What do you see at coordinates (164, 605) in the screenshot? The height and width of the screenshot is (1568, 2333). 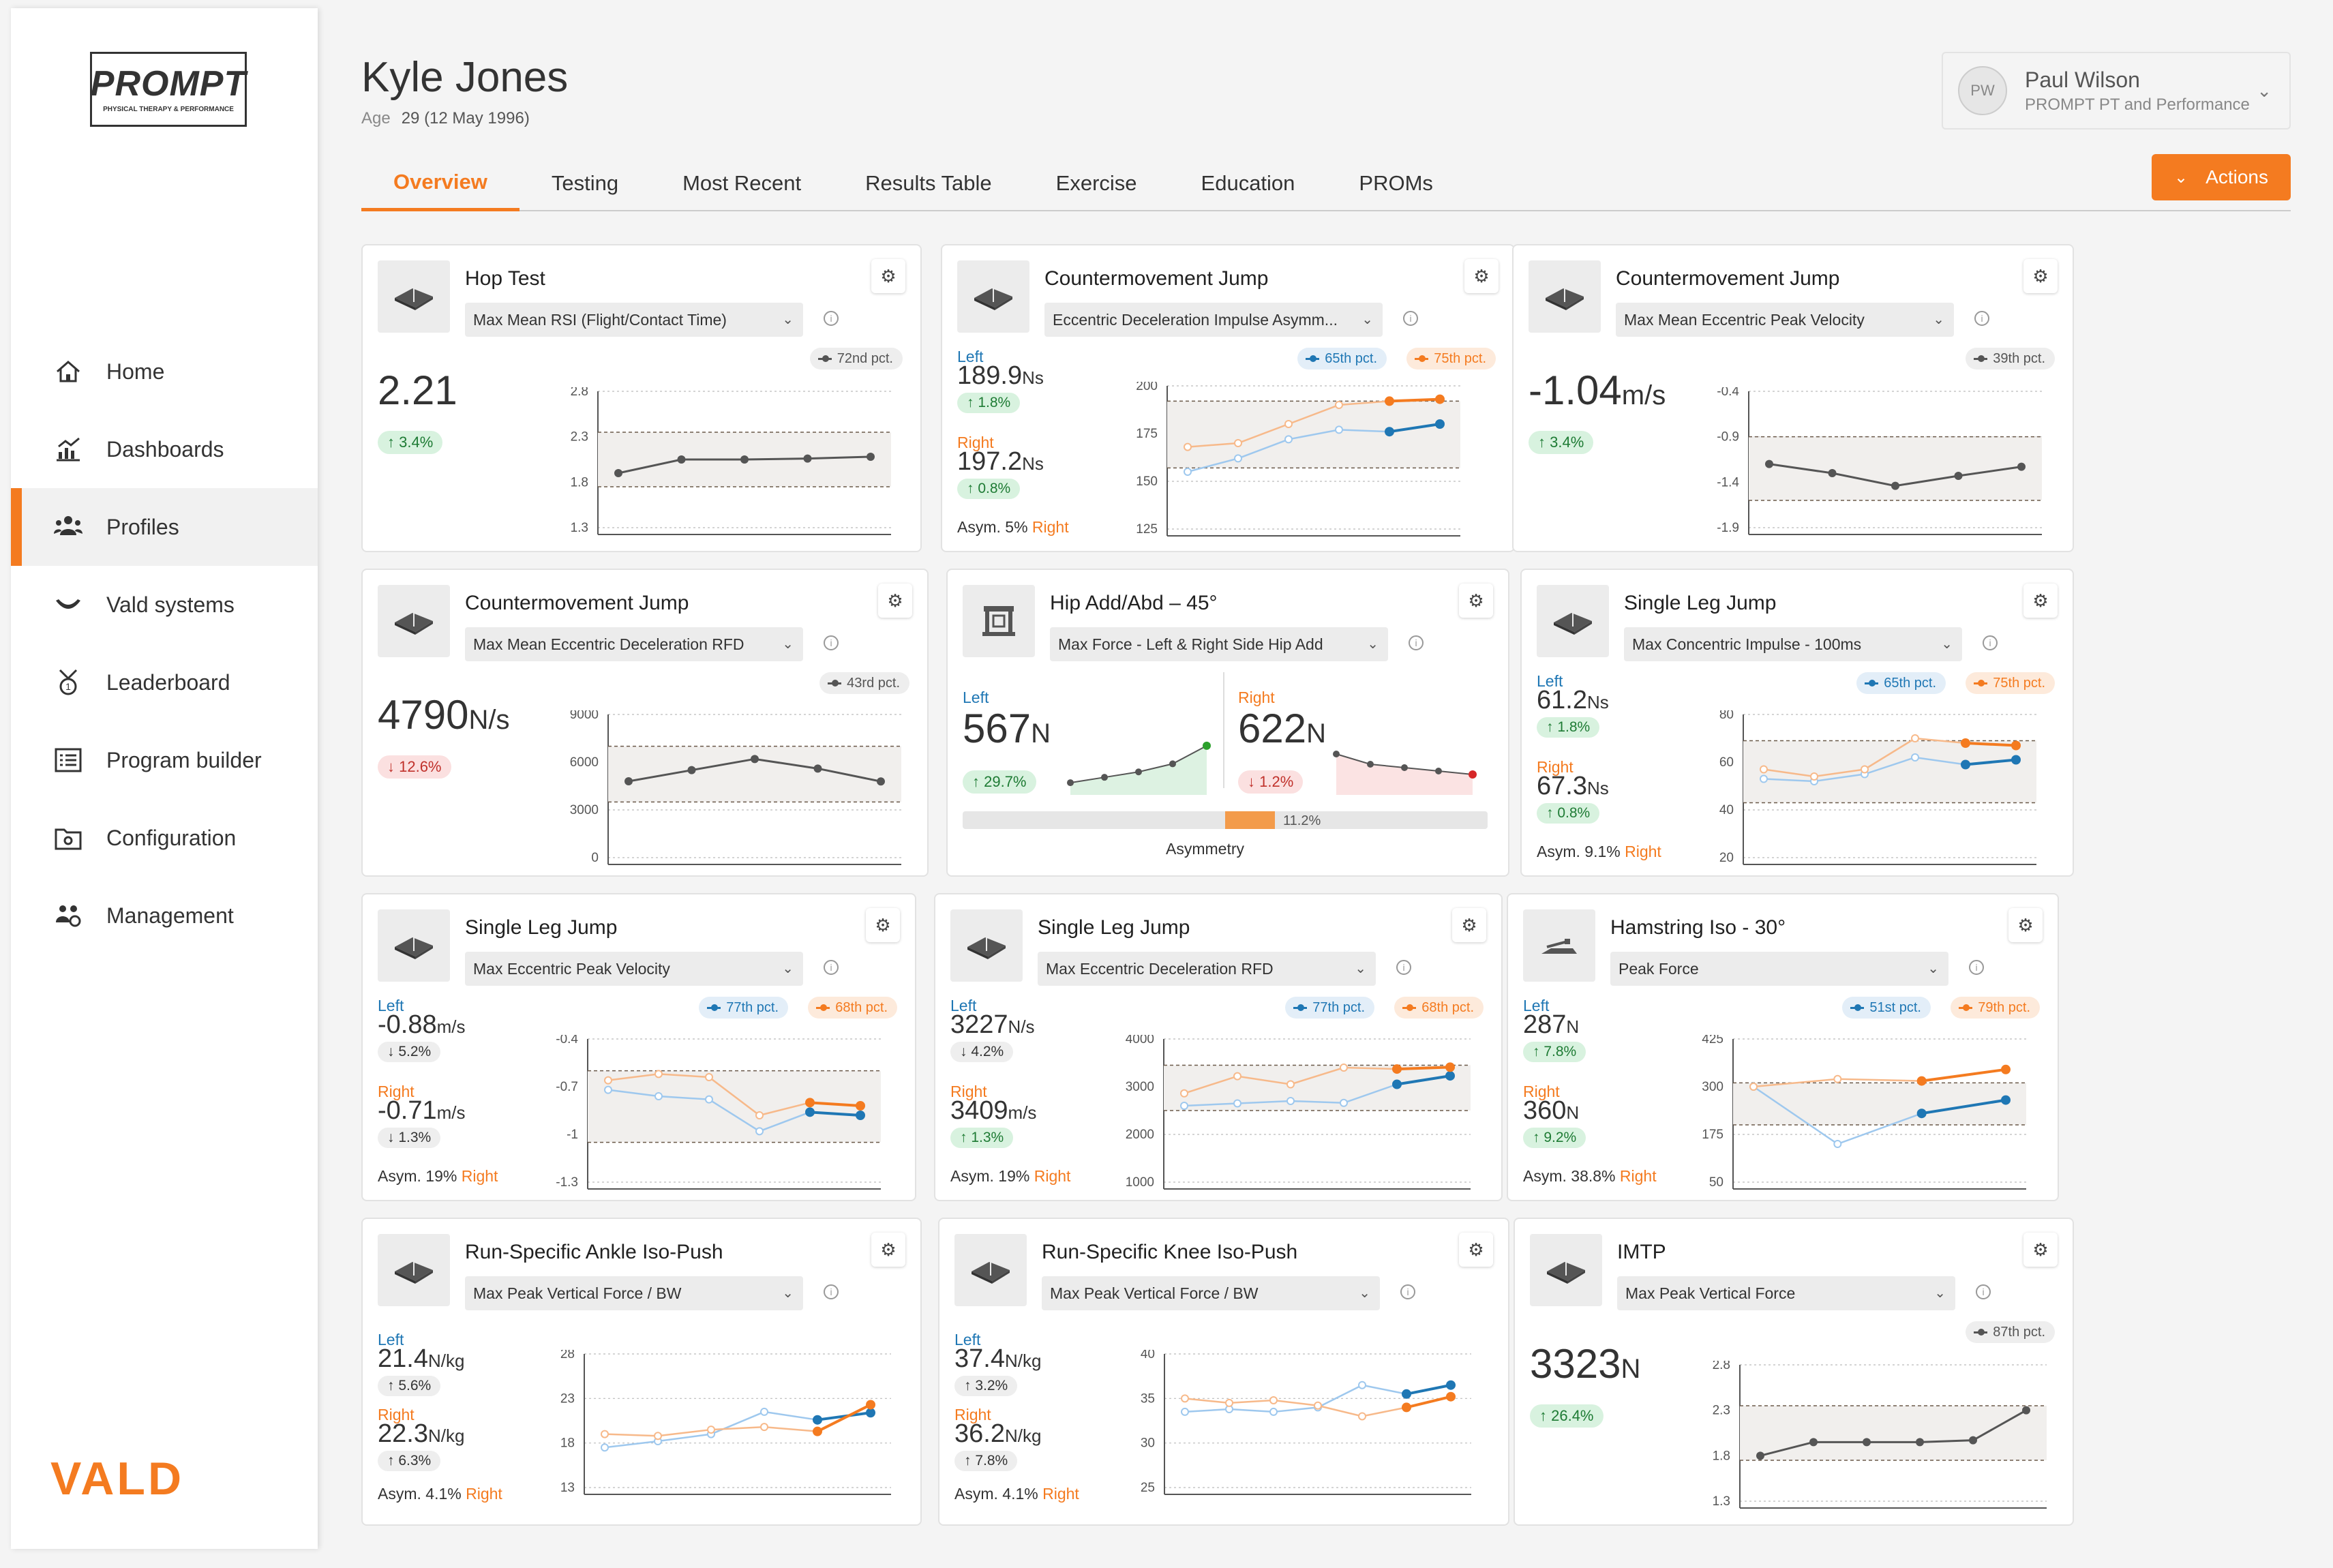 I see `sidebar-item-vald-systems: Vald systems` at bounding box center [164, 605].